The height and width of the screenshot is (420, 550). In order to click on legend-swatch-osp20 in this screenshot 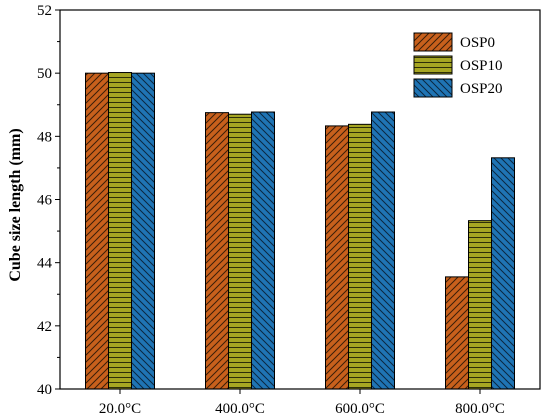, I will do `click(433, 88)`.